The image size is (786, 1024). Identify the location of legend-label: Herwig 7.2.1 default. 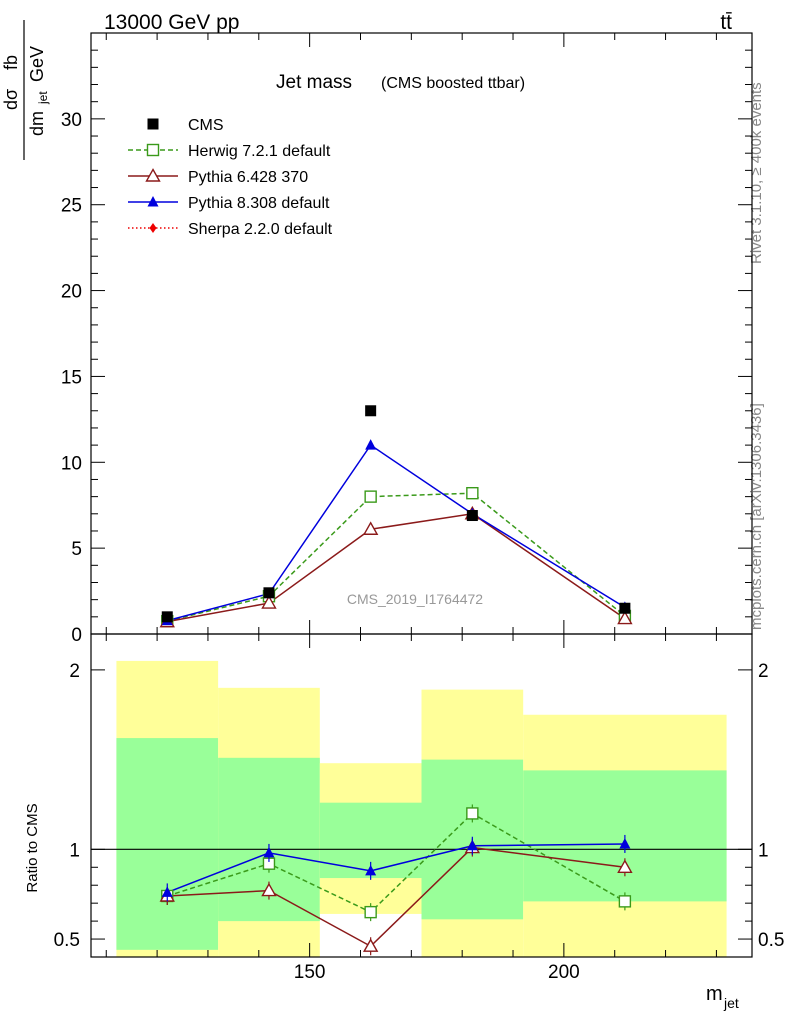
(259, 151).